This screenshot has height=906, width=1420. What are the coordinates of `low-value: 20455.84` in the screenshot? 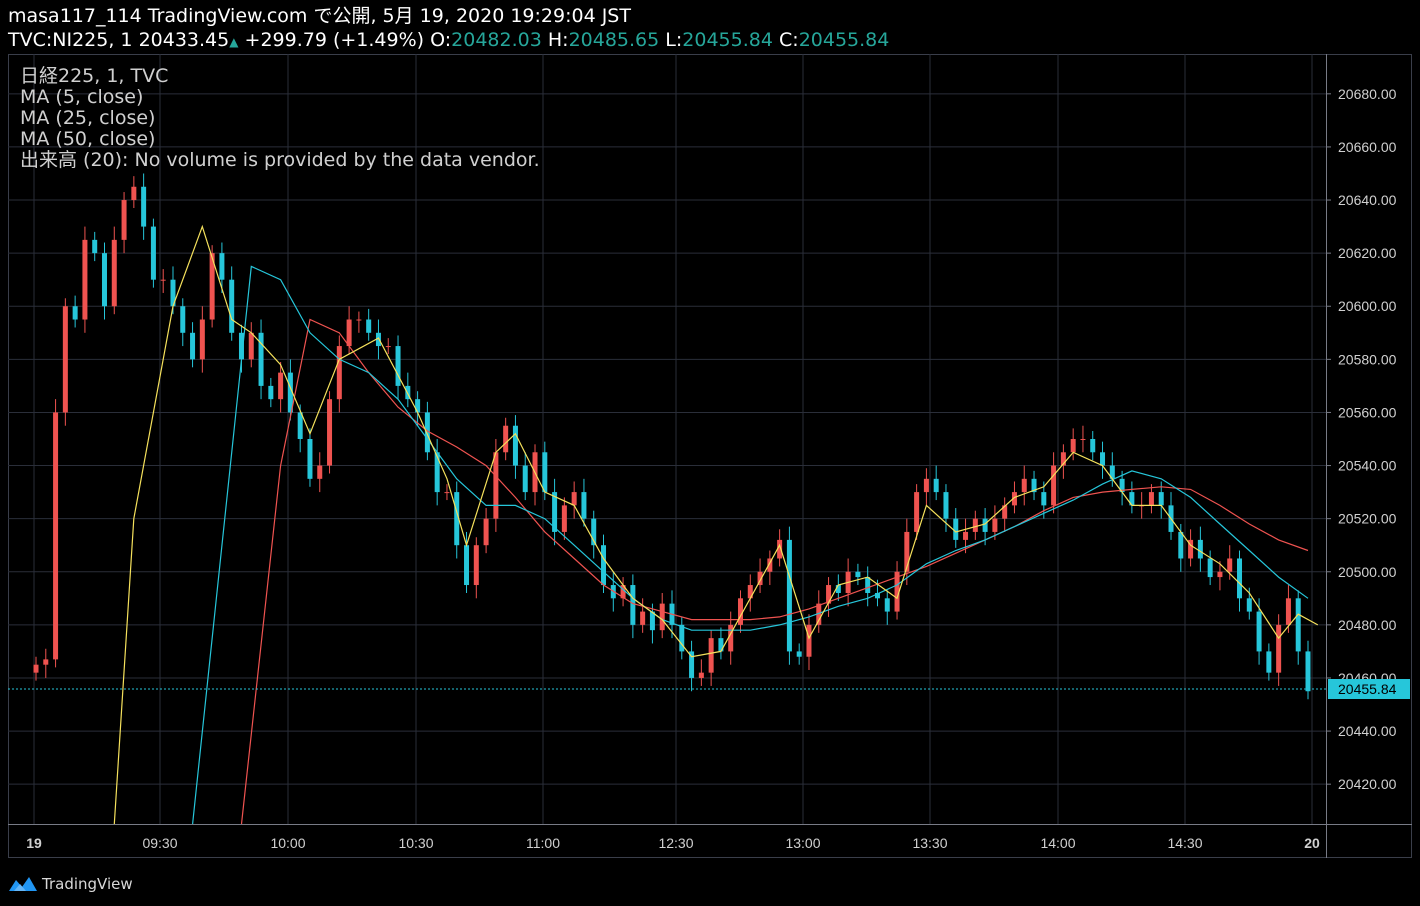 It's located at (727, 40).